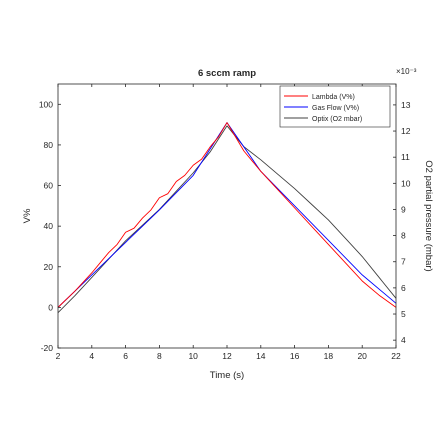  What do you see at coordinates (396, 356) in the screenshot?
I see `x-tick-label: 22` at bounding box center [396, 356].